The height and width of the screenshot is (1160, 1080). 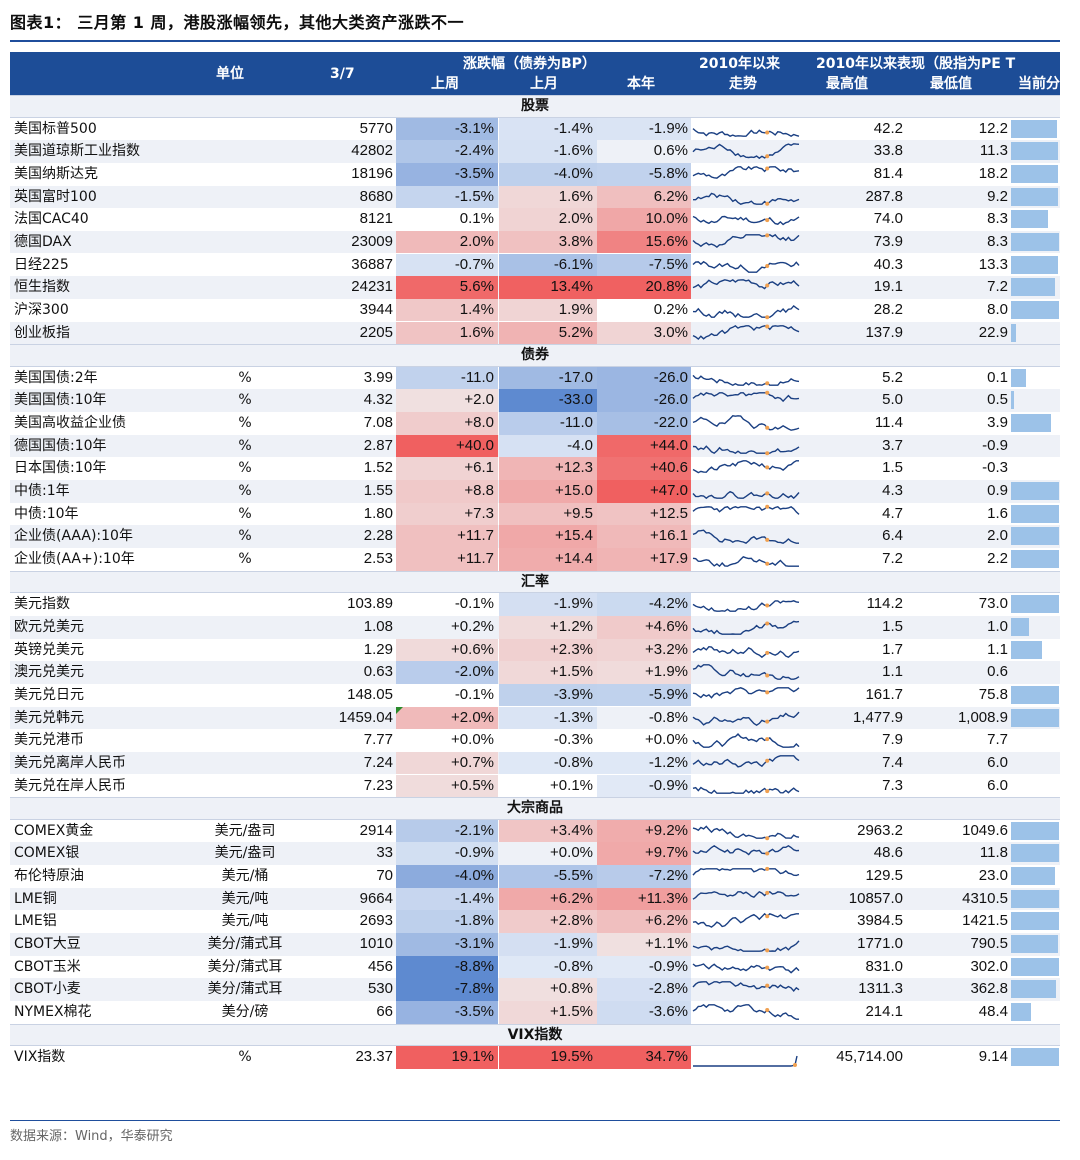 What do you see at coordinates (535, 129) in the screenshot?
I see `table-row: 美国标普500 5770 -3.1% -1.4% -1.9% 42.2 12.2` at bounding box center [535, 129].